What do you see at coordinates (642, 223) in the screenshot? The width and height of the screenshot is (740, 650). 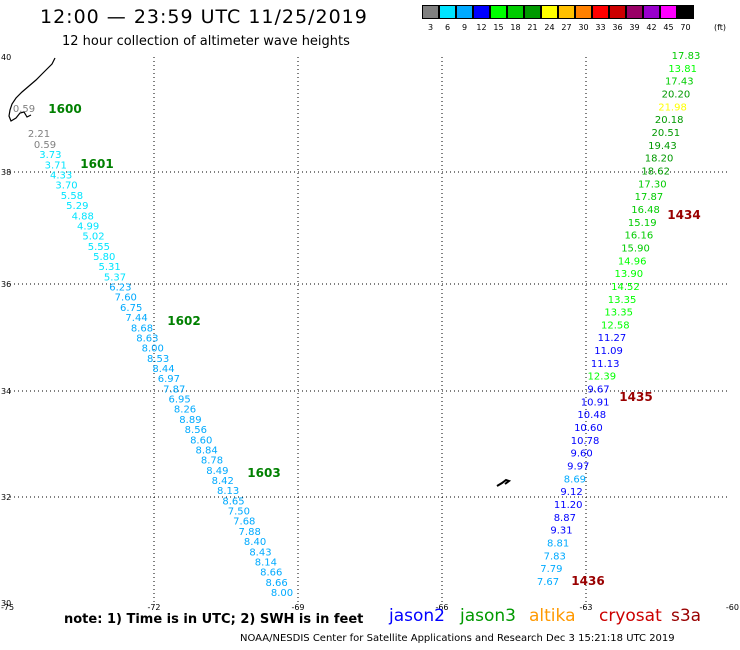 I see `wave-height-value: 15.19` at bounding box center [642, 223].